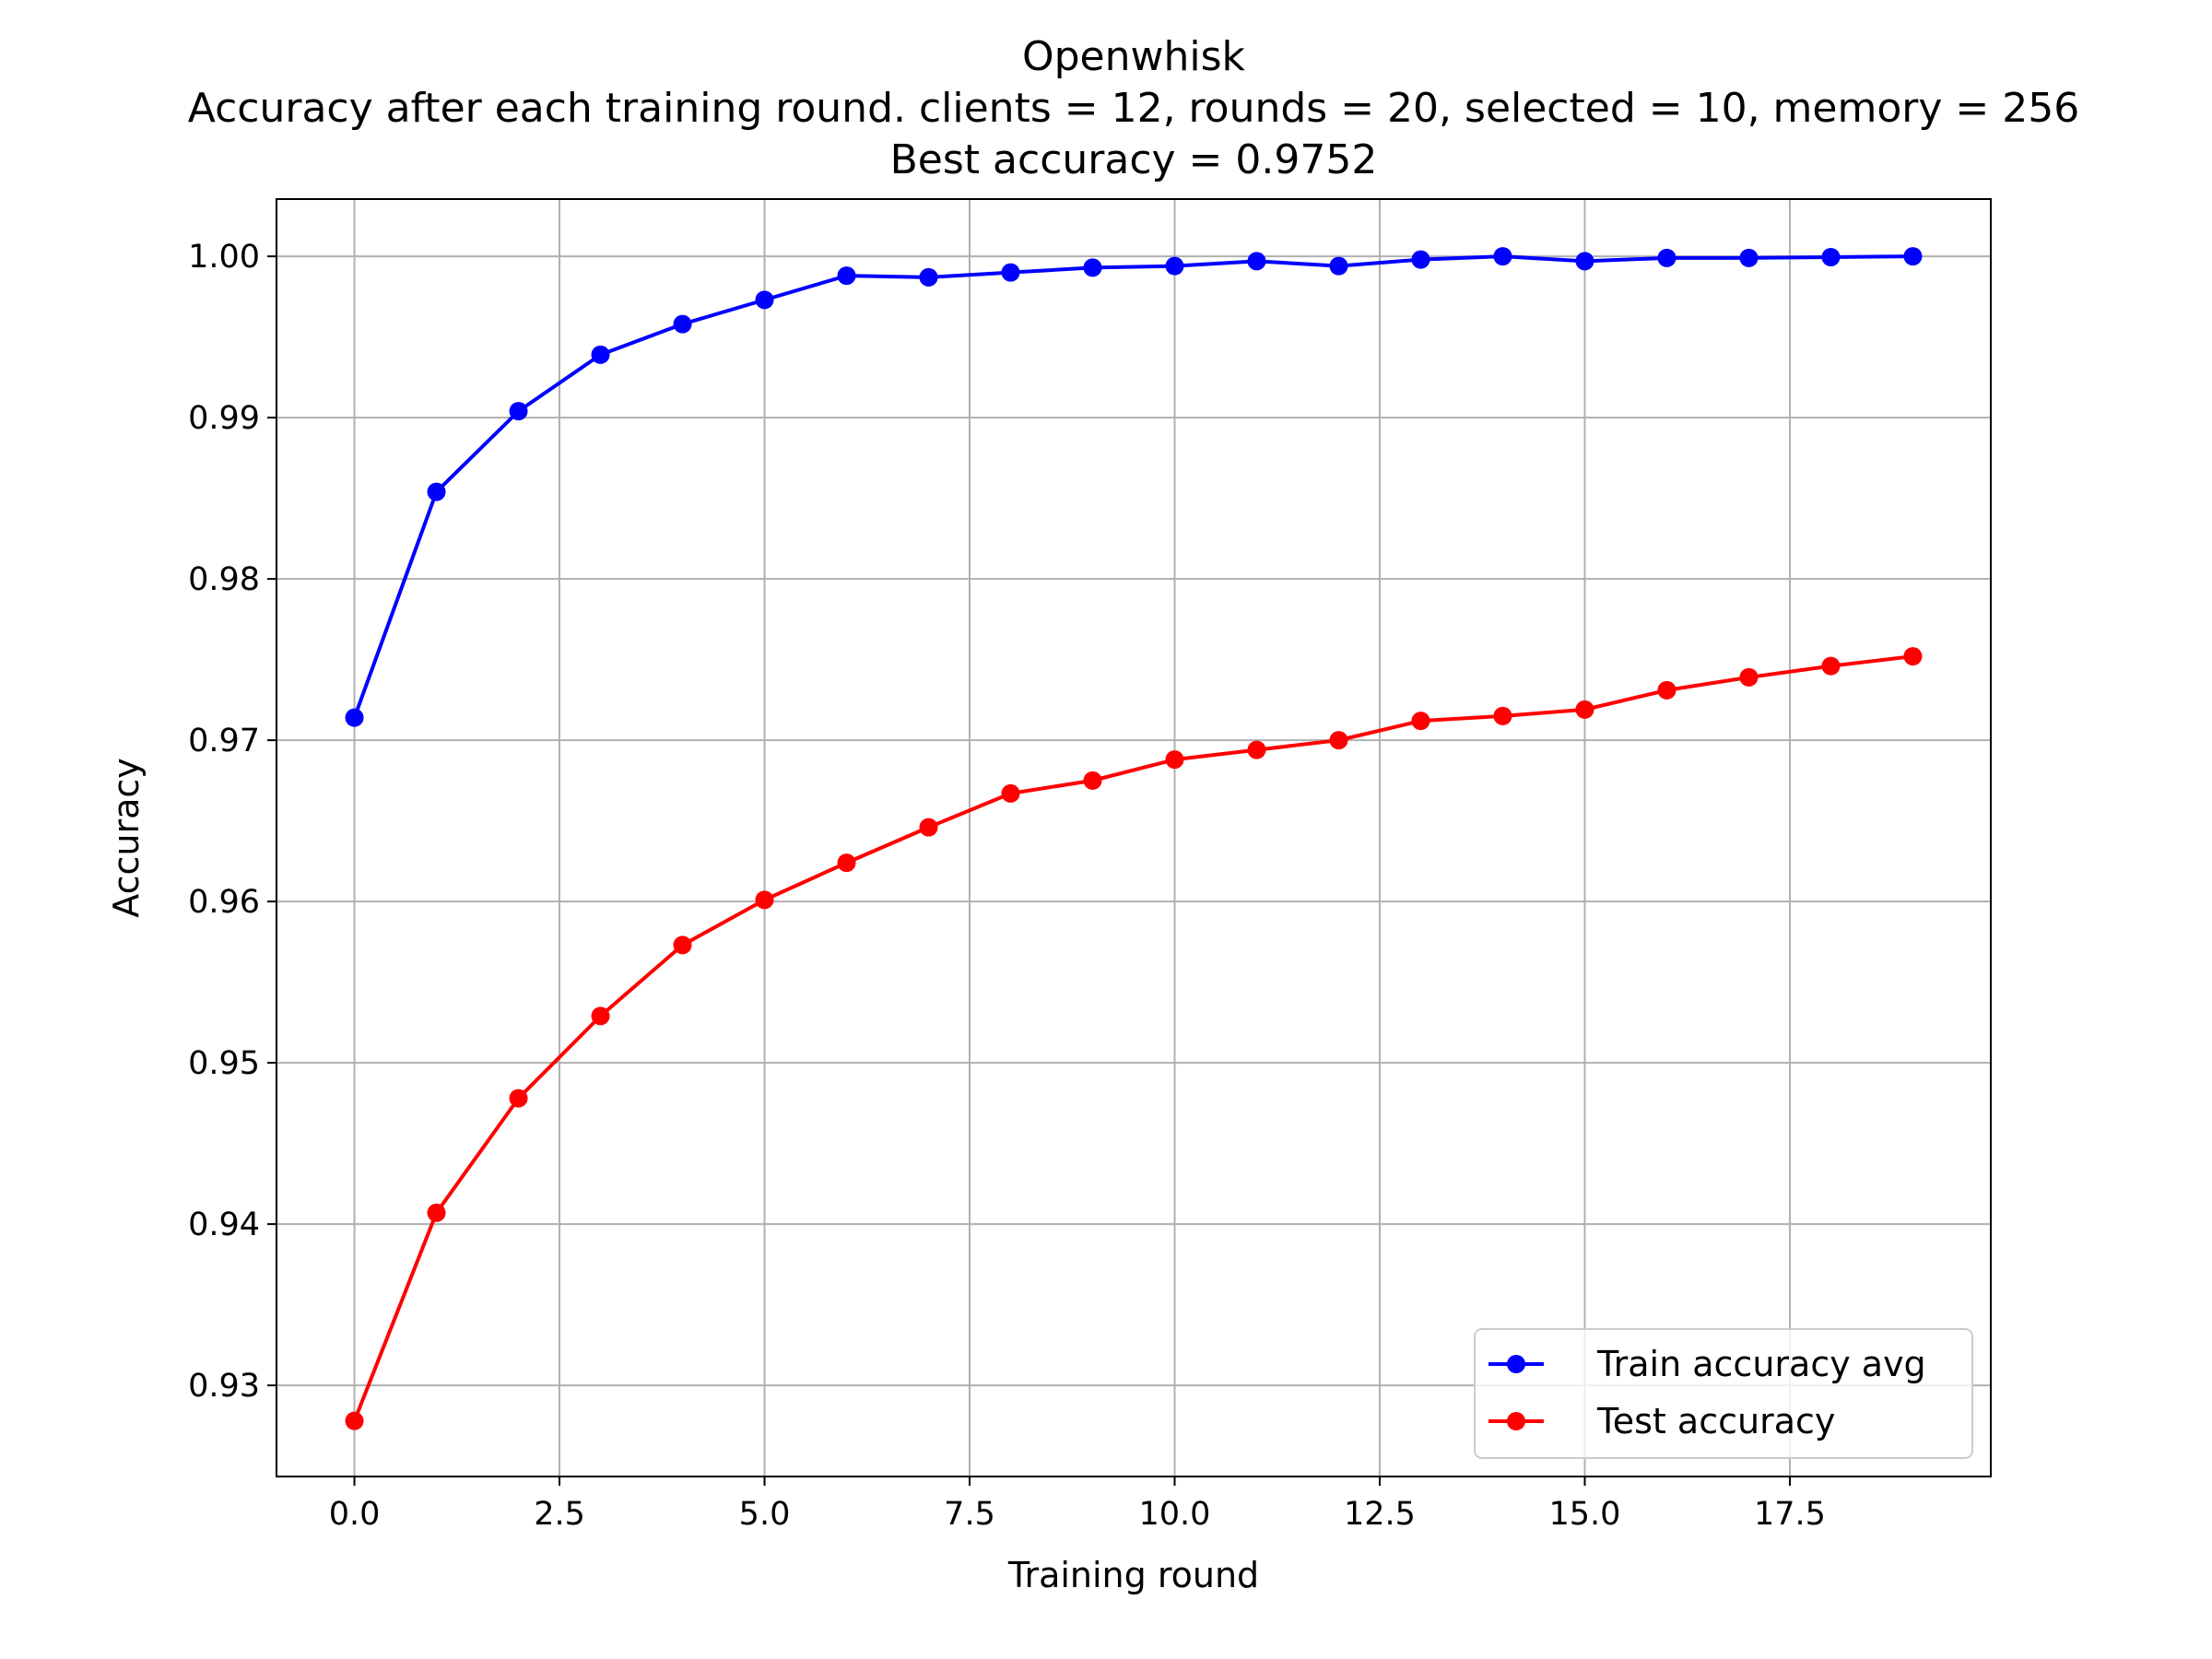 Image resolution: width=2212 pixels, height=1659 pixels. I want to click on y-tick-label: 0.97, so click(224, 741).